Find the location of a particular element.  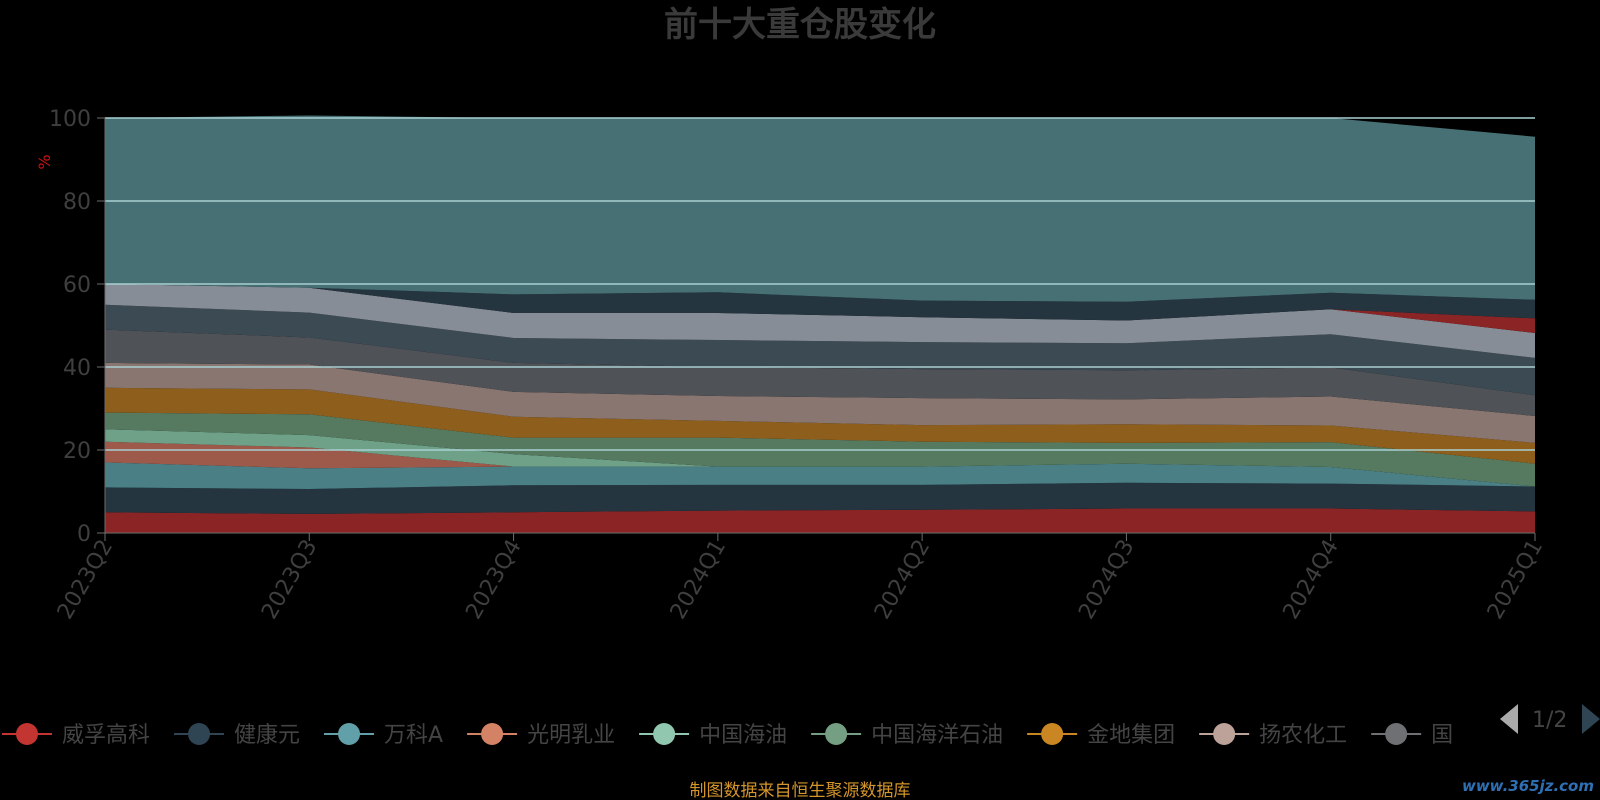

legend-item: 中国海洋石油 is located at coordinates (907, 735).